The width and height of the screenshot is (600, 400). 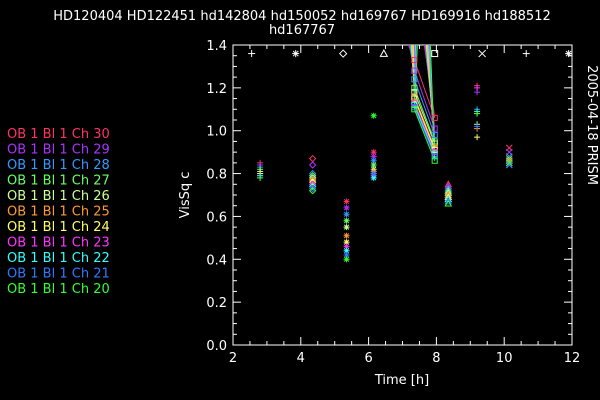 What do you see at coordinates (58, 243) in the screenshot?
I see `legend-item: OB 1 Bl 1 Ch 23` at bounding box center [58, 243].